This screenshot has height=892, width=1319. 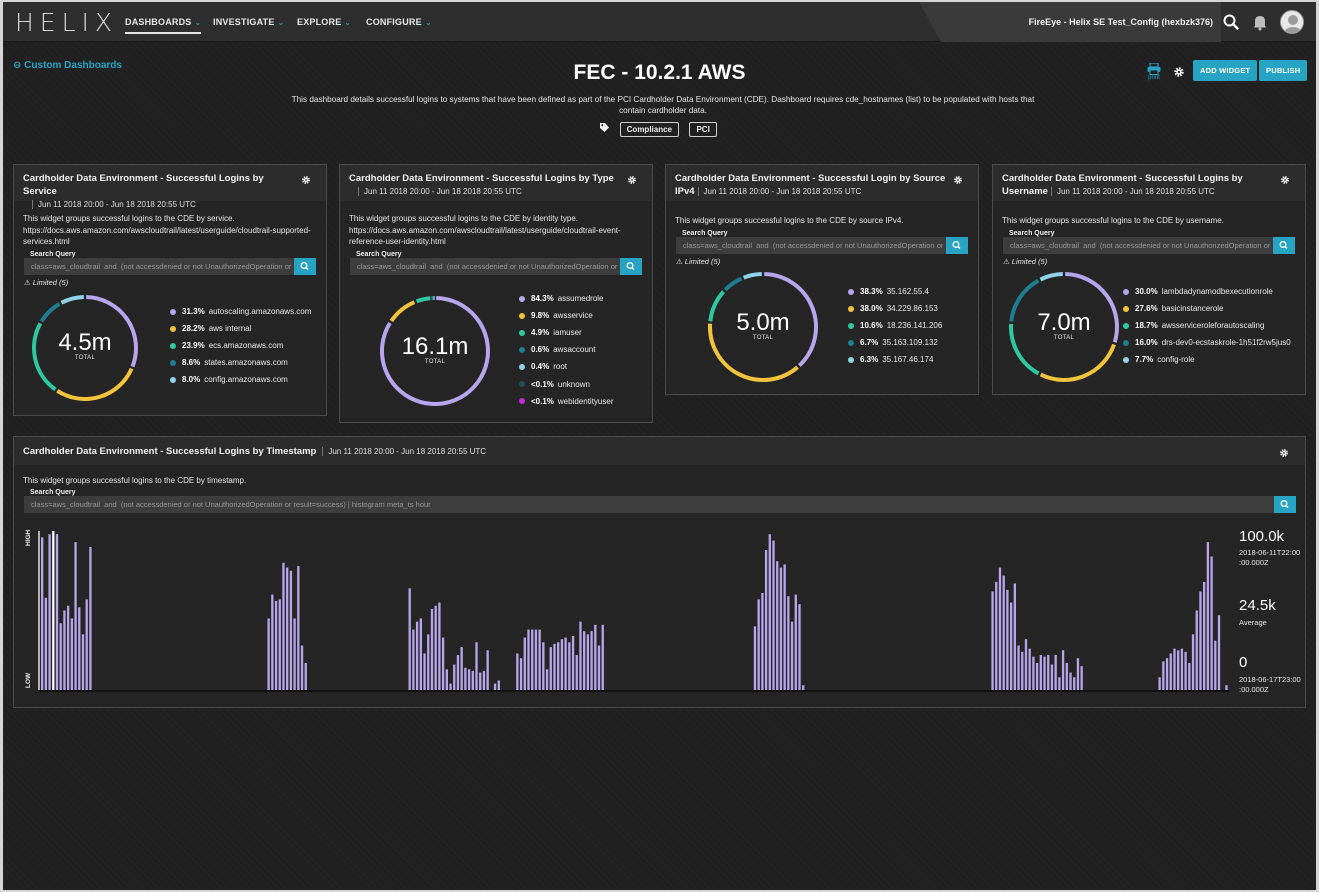 What do you see at coordinates (240, 362) in the screenshot?
I see `legend-item: 8.6% states.amazonaws.com` at bounding box center [240, 362].